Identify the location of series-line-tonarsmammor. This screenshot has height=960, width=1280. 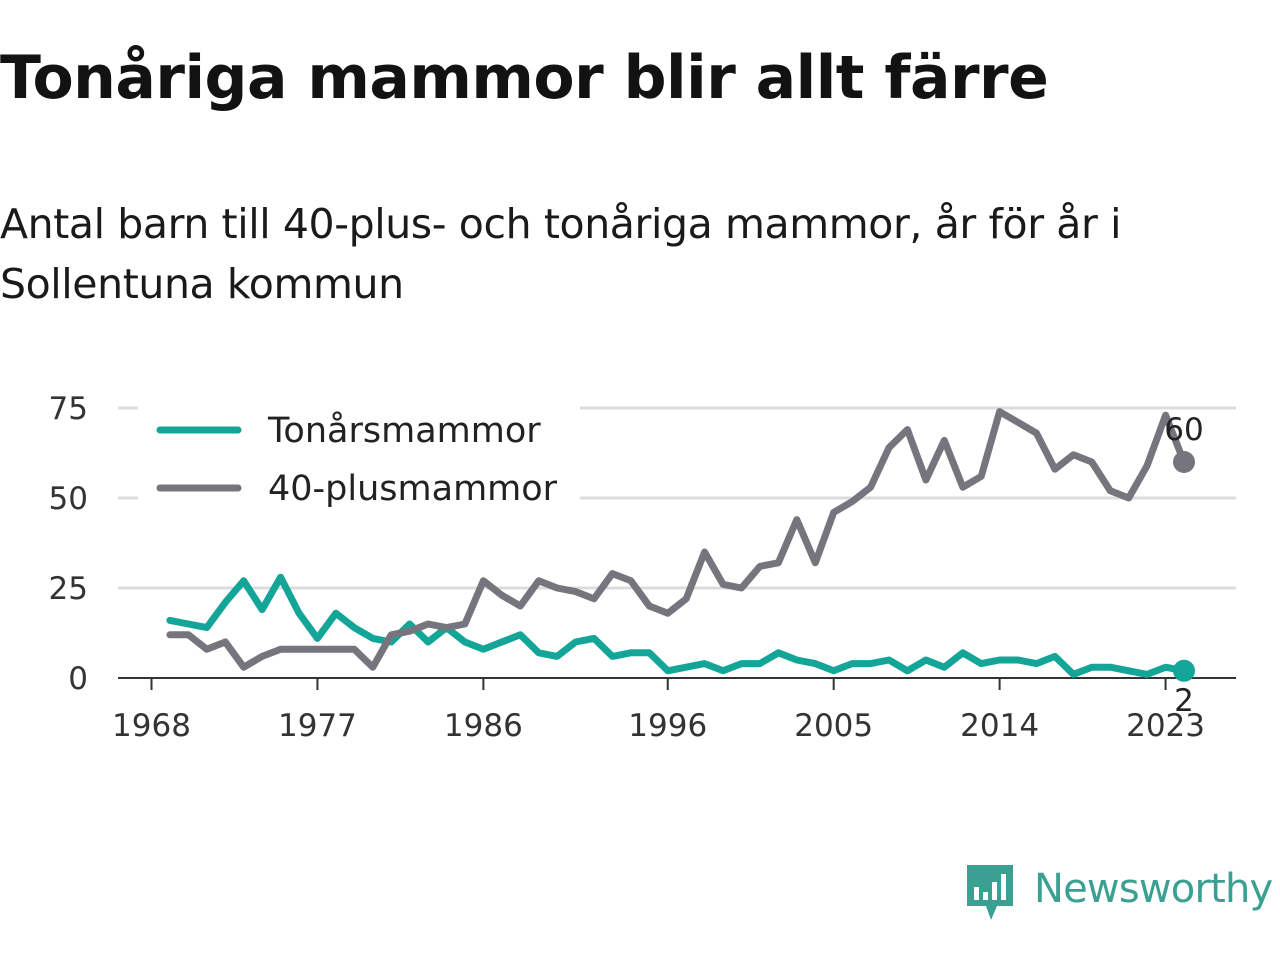
(677, 625).